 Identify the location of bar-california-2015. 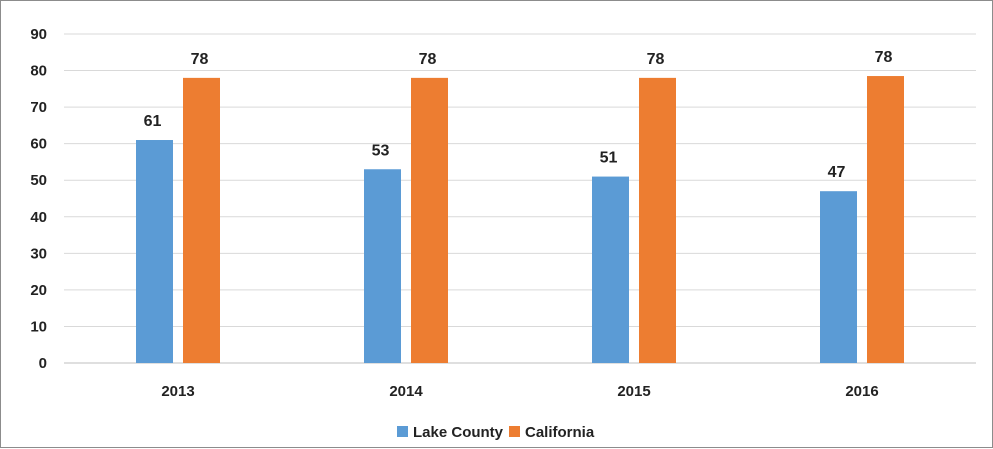
(657, 220).